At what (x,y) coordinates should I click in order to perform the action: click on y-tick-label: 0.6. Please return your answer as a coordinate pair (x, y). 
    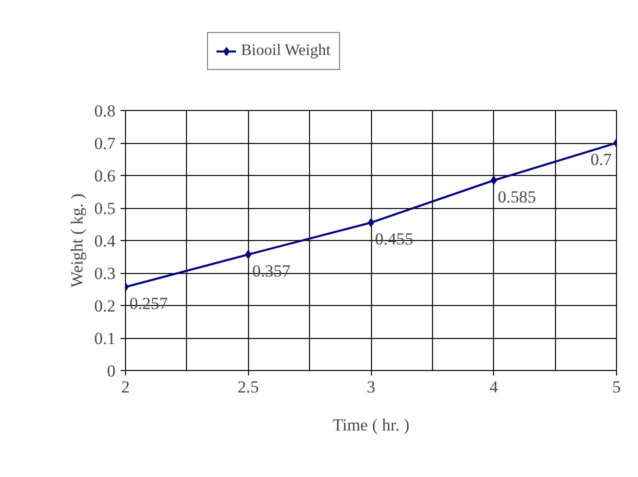
    Looking at the image, I should click on (105, 176).